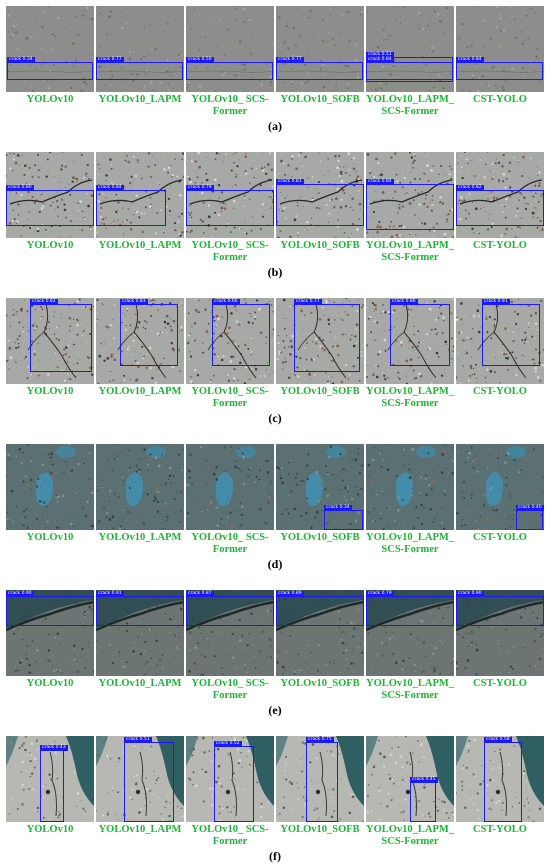  Describe the element at coordinates (320, 633) in the screenshot. I see `detection-image: crack 0.89` at that location.